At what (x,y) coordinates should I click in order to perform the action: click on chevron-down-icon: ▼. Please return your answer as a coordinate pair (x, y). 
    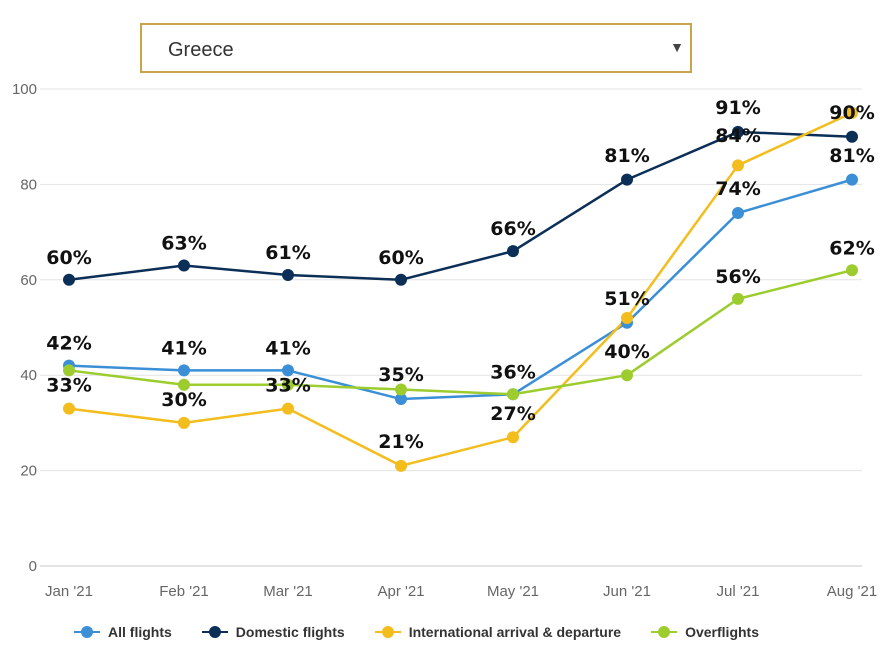
    Looking at the image, I should click on (677, 47).